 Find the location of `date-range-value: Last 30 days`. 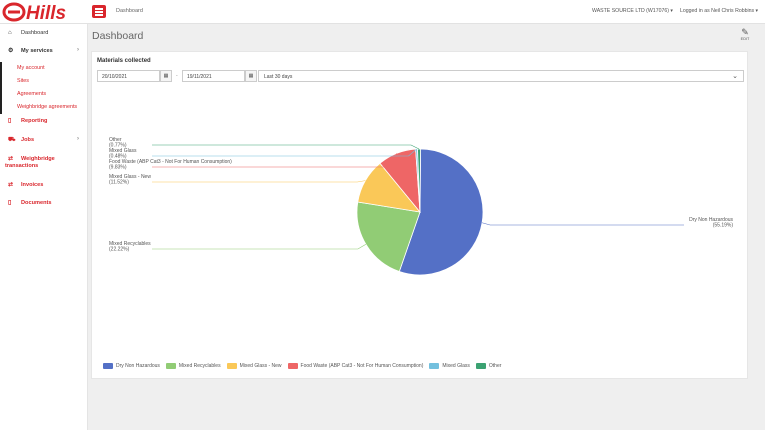

date-range-value: Last 30 days is located at coordinates (278, 77).